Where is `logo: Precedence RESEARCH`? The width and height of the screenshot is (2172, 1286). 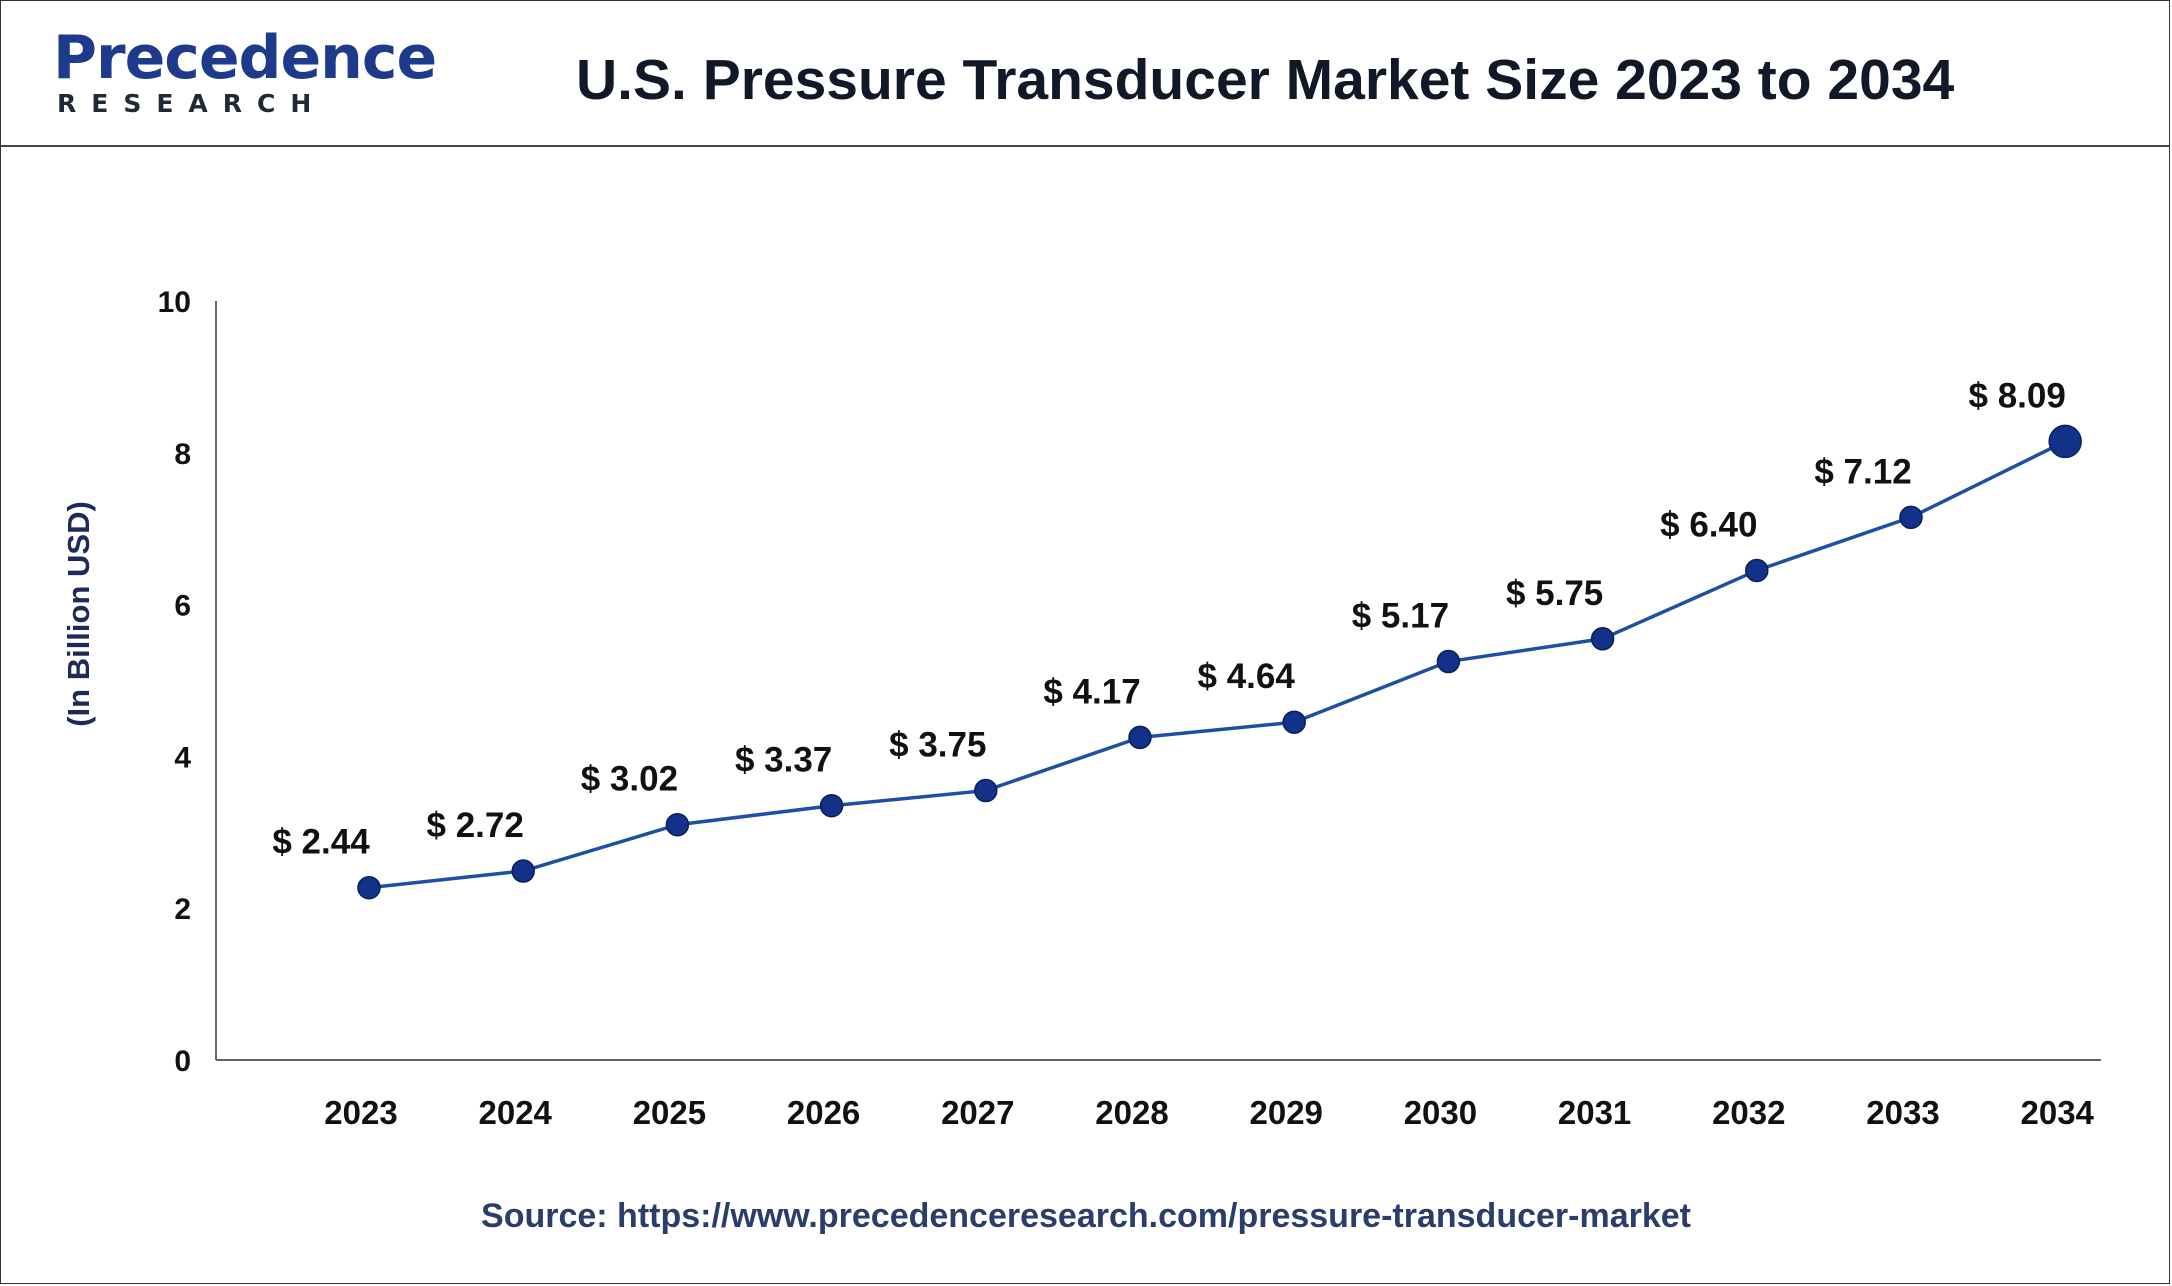
logo: Precedence RESEARCH is located at coordinates (245, 73).